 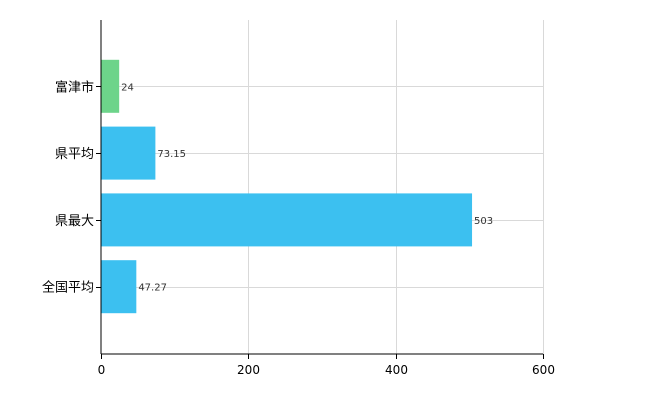 I want to click on x-tick-label: 0, so click(x=102, y=370).